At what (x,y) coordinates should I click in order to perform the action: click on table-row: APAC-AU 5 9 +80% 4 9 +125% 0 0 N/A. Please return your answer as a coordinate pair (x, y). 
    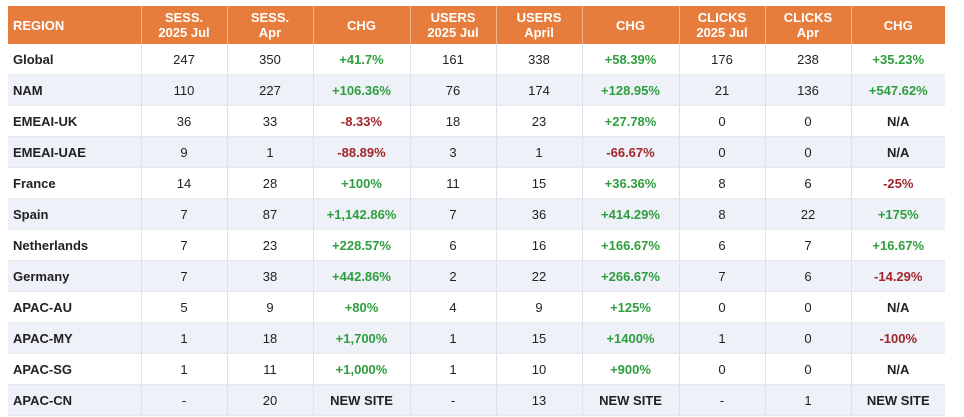
    Looking at the image, I should click on (476, 307).